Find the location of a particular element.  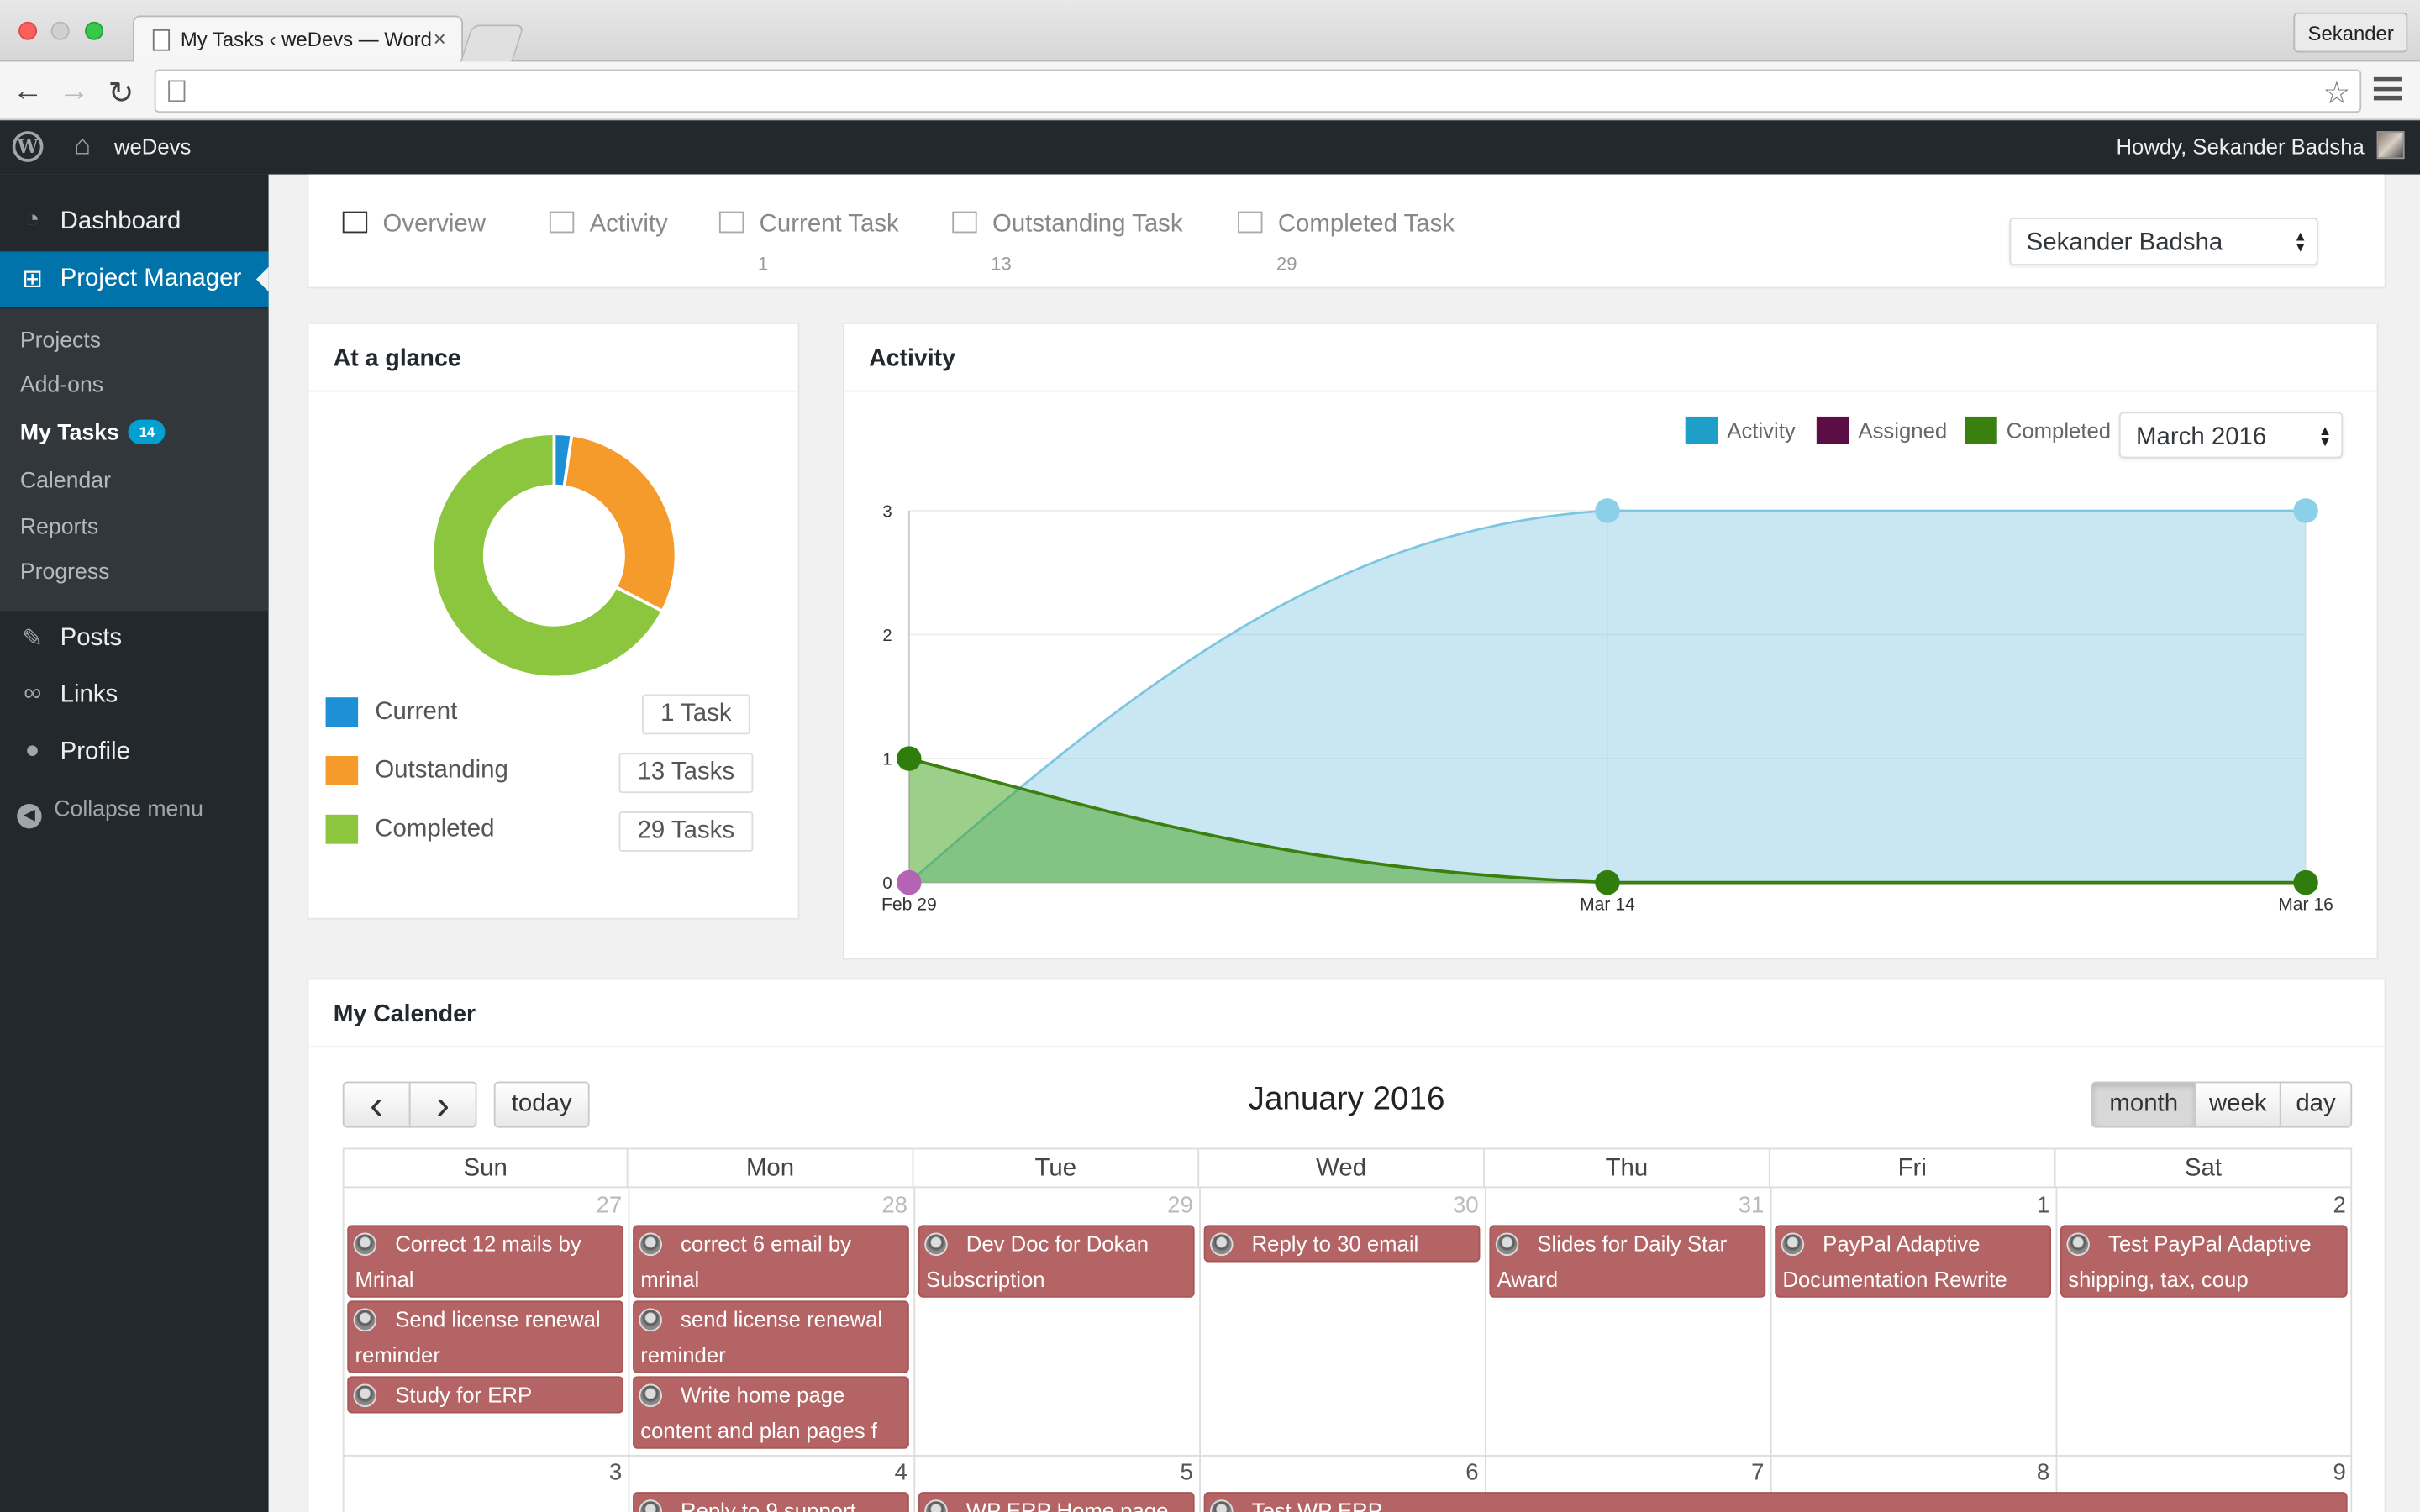

sidebar-item-dashboard: ◔ Dashboard is located at coordinates (134, 221).